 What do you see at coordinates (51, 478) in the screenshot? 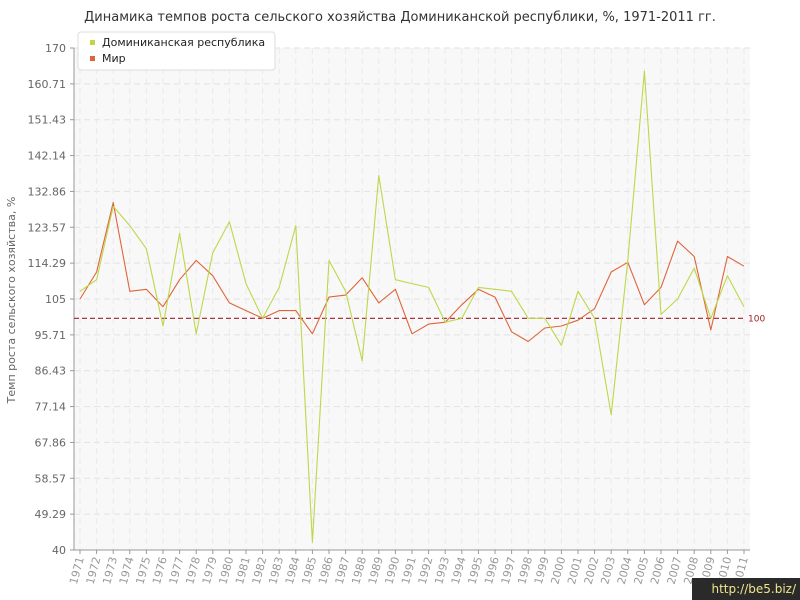
I see `y-tick-label: 58.57` at bounding box center [51, 478].